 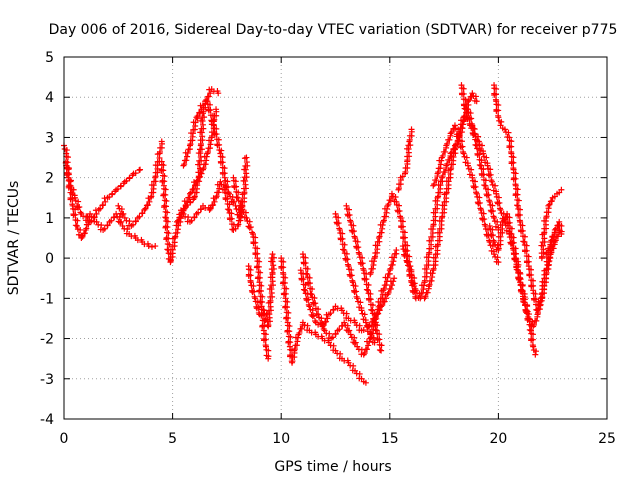 I want to click on y-axis-label: SDTVAR / TECUs, so click(x=14, y=238).